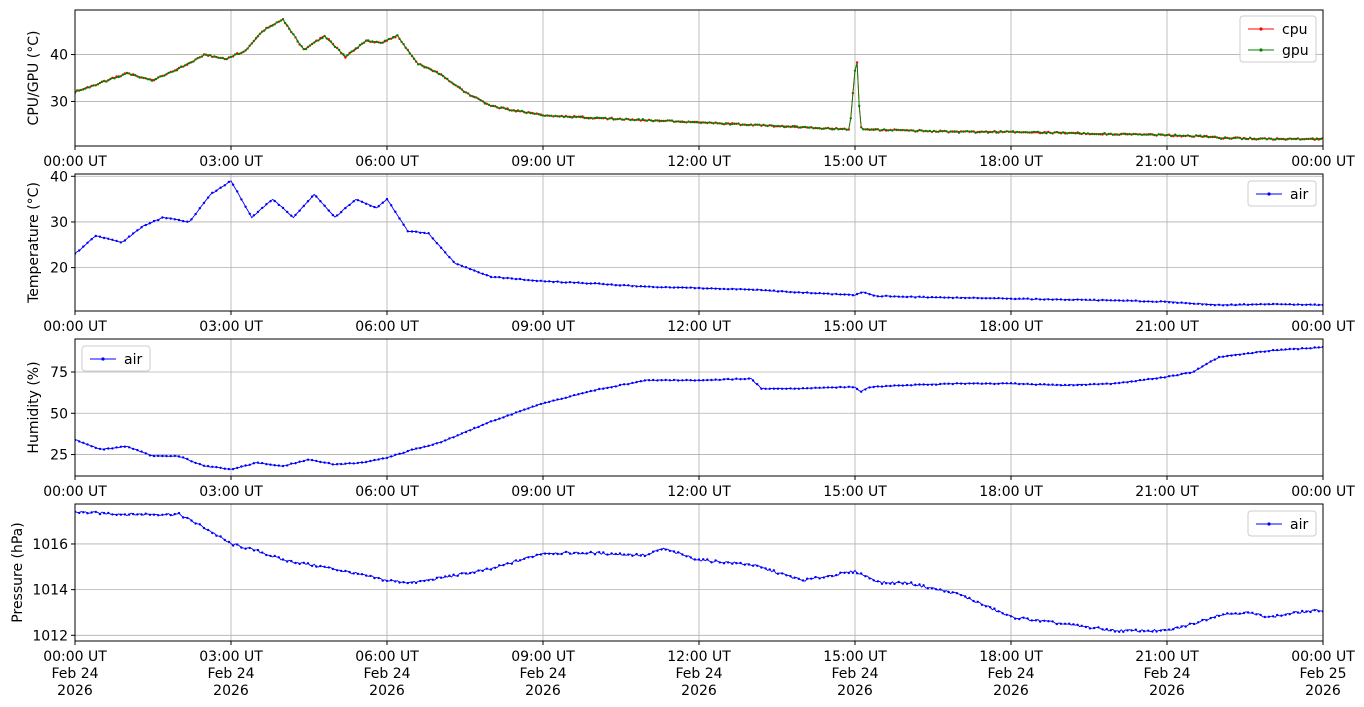  What do you see at coordinates (74, 674) in the screenshot?
I see `x-date-label: Feb 24` at bounding box center [74, 674].